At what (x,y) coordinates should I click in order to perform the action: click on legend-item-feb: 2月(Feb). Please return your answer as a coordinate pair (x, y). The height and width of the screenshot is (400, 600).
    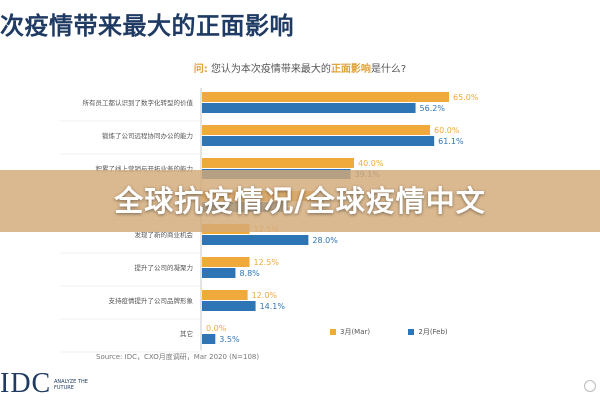
    Looking at the image, I should click on (428, 332).